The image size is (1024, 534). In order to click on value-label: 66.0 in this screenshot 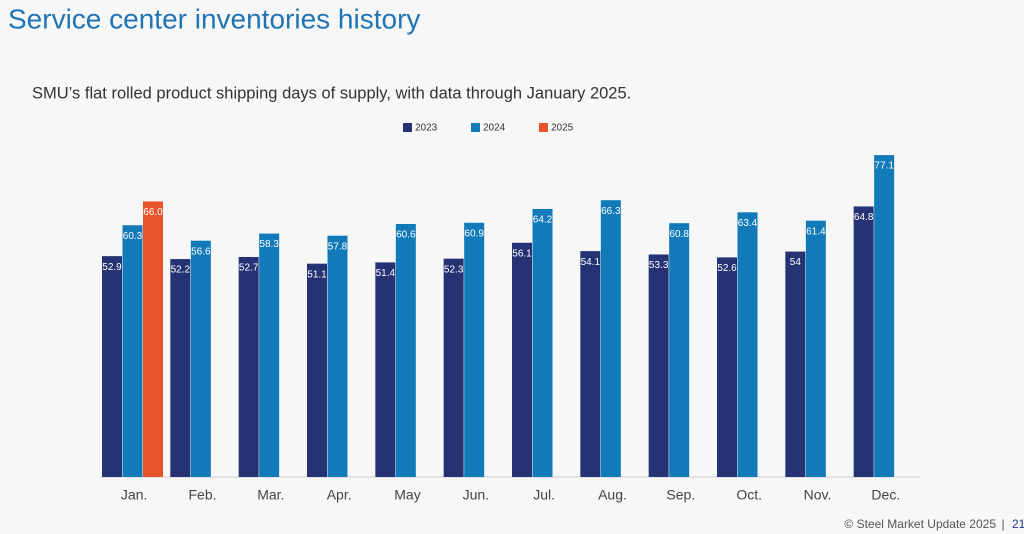, I will do `click(153, 212)`.